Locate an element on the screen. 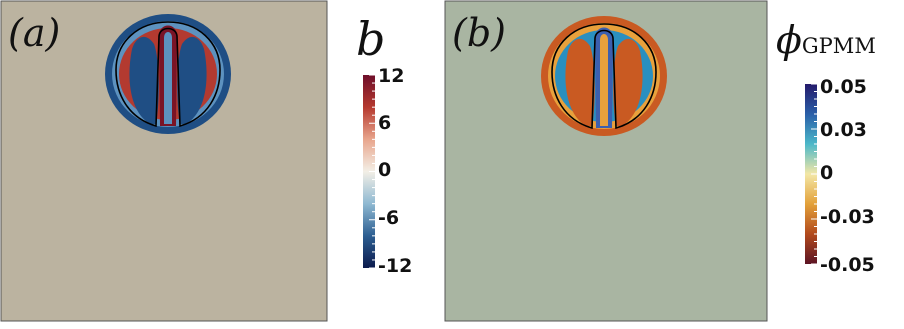 Image resolution: width=904 pixels, height=329 pixels. colorbar-a-tick-label: 12 is located at coordinates (391, 76).